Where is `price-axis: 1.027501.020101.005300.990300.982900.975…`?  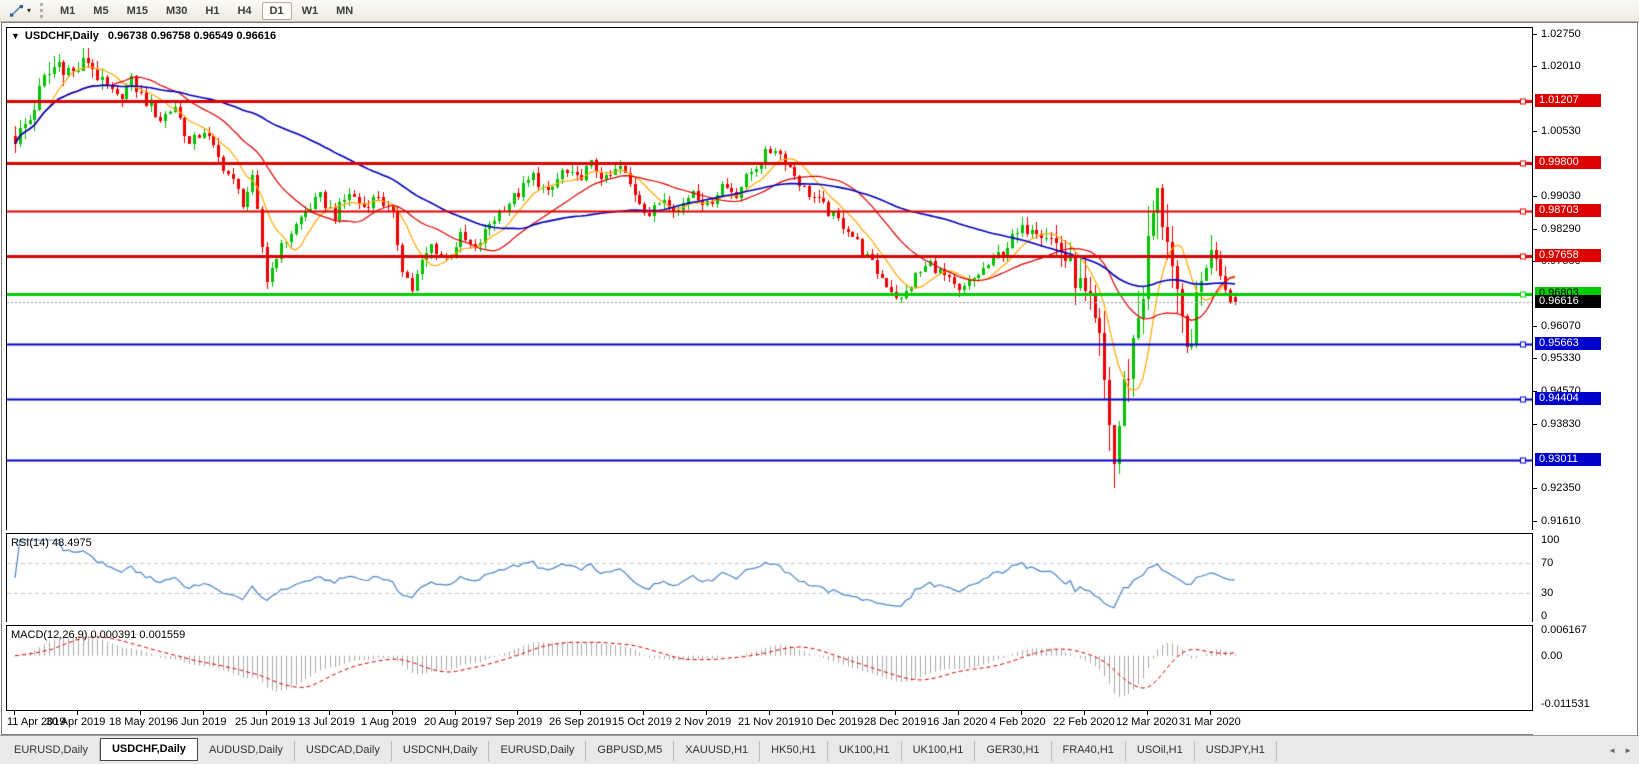 price-axis: 1.027501.020101.005300.990300.982900.975… is located at coordinates (1585, 379).